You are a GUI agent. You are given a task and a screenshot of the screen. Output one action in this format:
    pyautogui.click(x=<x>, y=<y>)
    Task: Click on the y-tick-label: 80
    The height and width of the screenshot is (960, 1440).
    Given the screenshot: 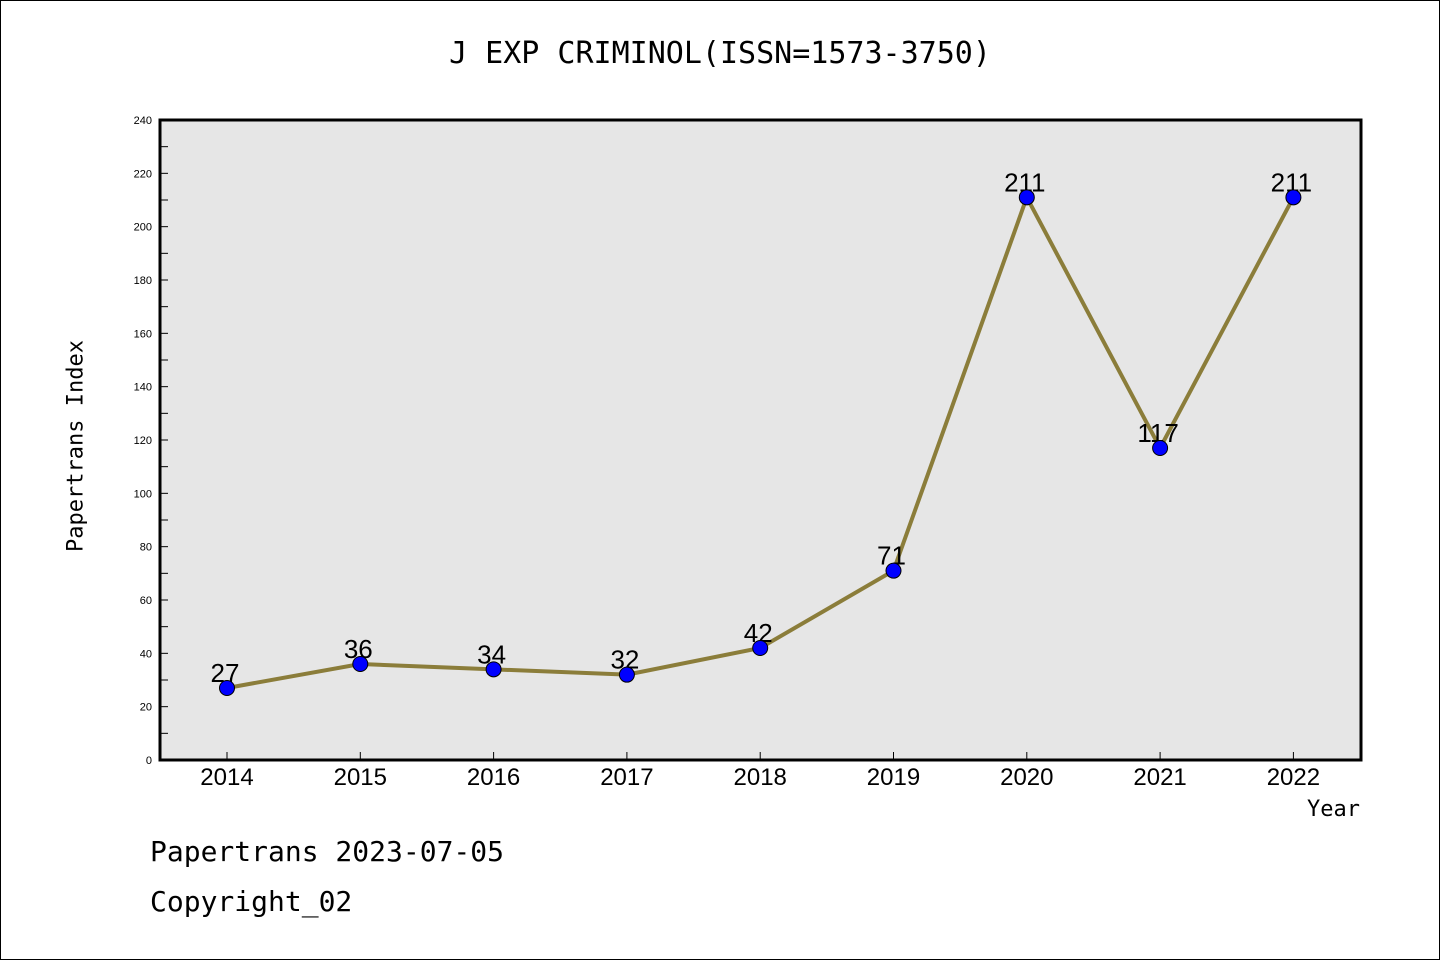 What is the action you would take?
    pyautogui.click(x=146, y=548)
    